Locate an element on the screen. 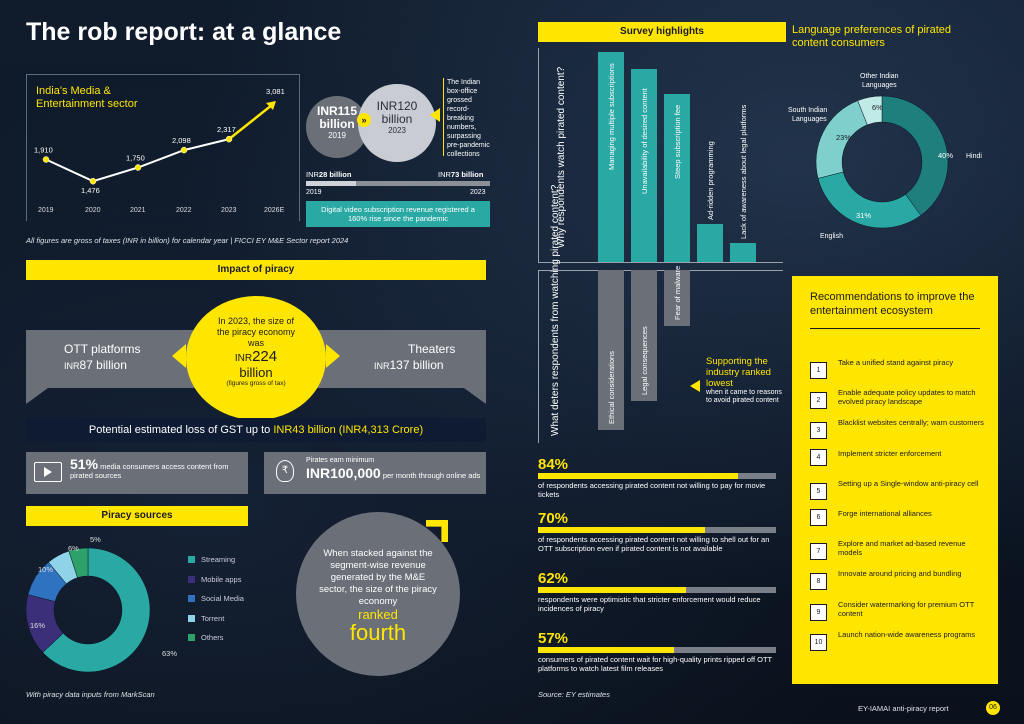 The width and height of the screenshot is (1024, 724). legend-item: Torrent is located at coordinates (206, 618).